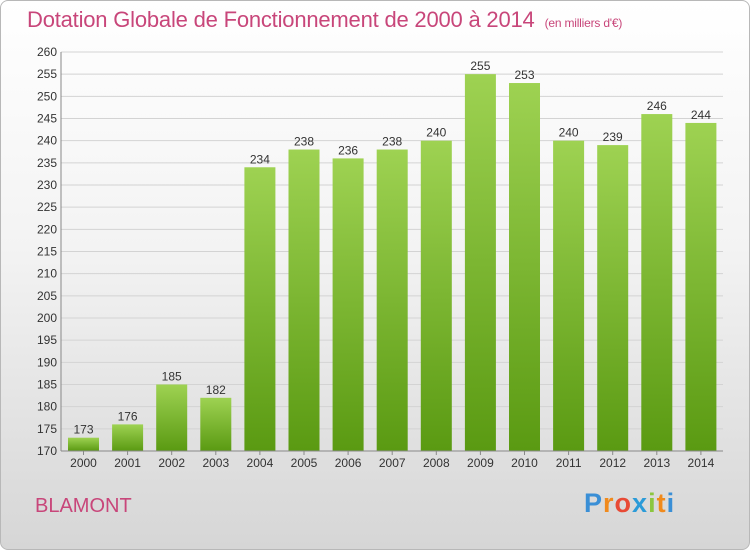  I want to click on x-tick-label: 2002, so click(171, 463).